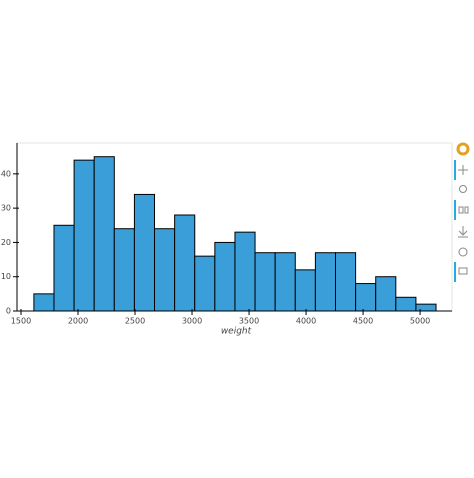  I want to click on zoom-tool, so click(463, 189).